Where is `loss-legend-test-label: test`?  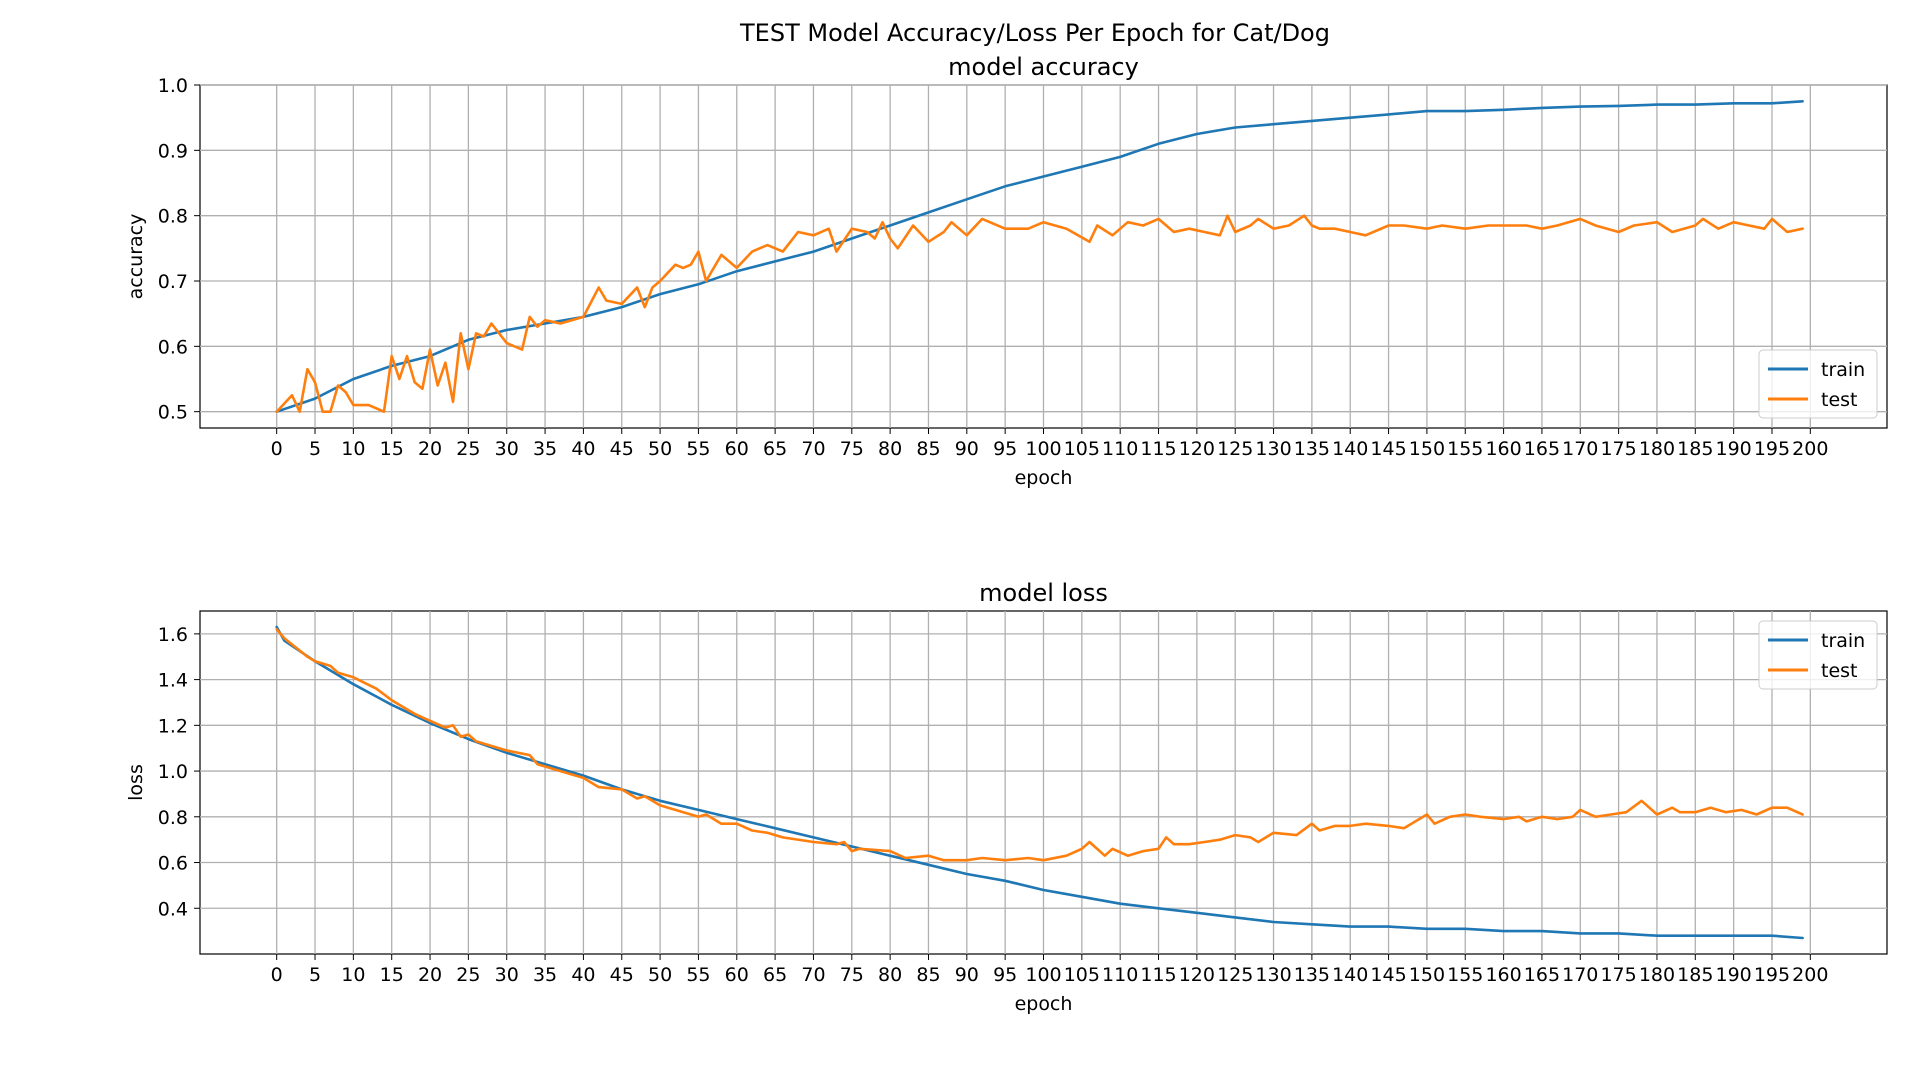
loss-legend-test-label: test is located at coordinates (1839, 671).